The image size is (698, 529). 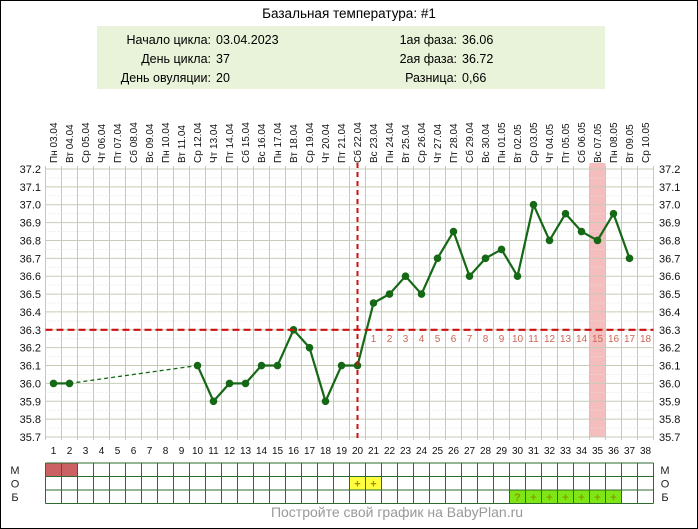 What do you see at coordinates (30, 331) in the screenshot?
I see `y-tick-label: 36.3` at bounding box center [30, 331].